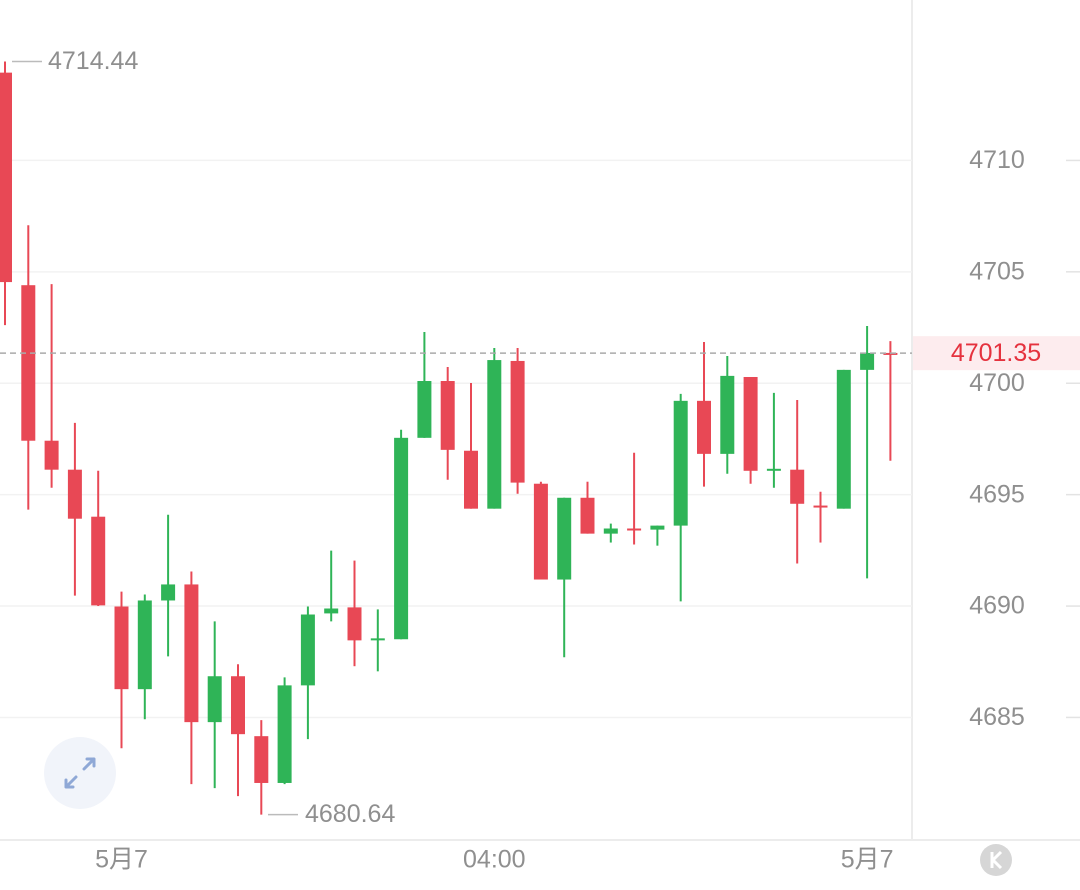  What do you see at coordinates (93, 61) in the screenshot?
I see `high-label: 4714.44` at bounding box center [93, 61].